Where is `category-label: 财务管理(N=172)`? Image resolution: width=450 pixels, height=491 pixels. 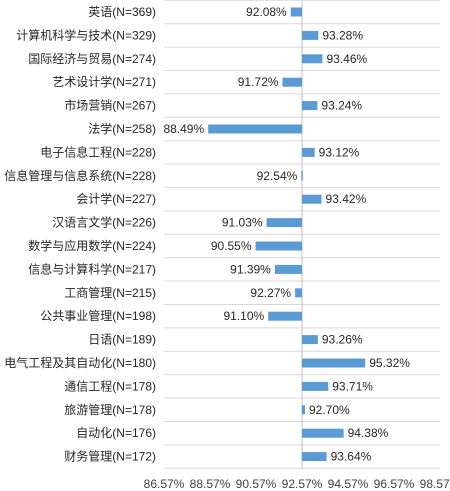 category-label: 财务管理(N=172) is located at coordinates (110, 456).